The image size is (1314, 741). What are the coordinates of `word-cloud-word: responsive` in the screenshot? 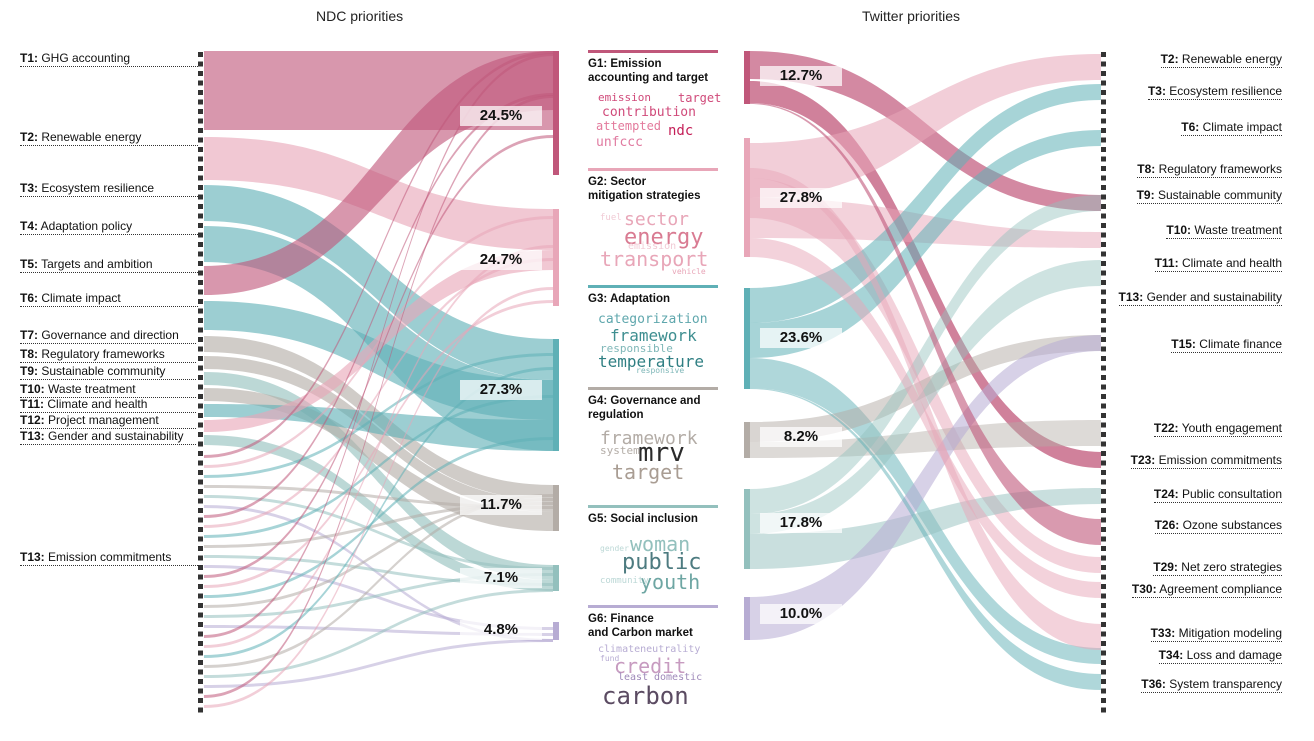 It's located at (660, 370).